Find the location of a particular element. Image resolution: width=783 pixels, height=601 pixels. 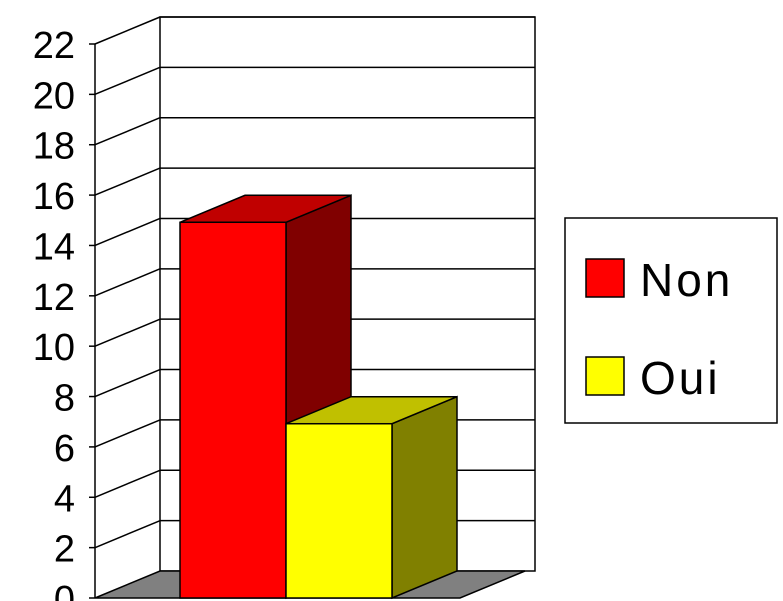

bar-oui is located at coordinates (371, 497).